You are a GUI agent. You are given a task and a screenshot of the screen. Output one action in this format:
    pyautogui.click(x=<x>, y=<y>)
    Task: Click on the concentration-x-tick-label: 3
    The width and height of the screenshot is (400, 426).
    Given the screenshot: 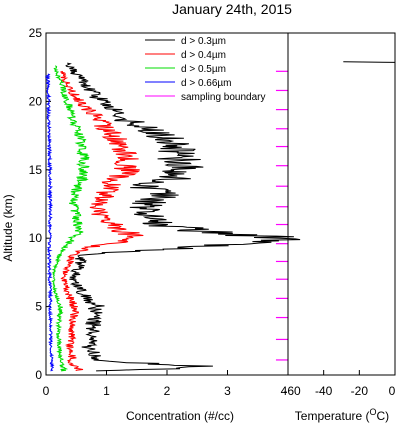 What is the action you would take?
    pyautogui.click(x=227, y=391)
    